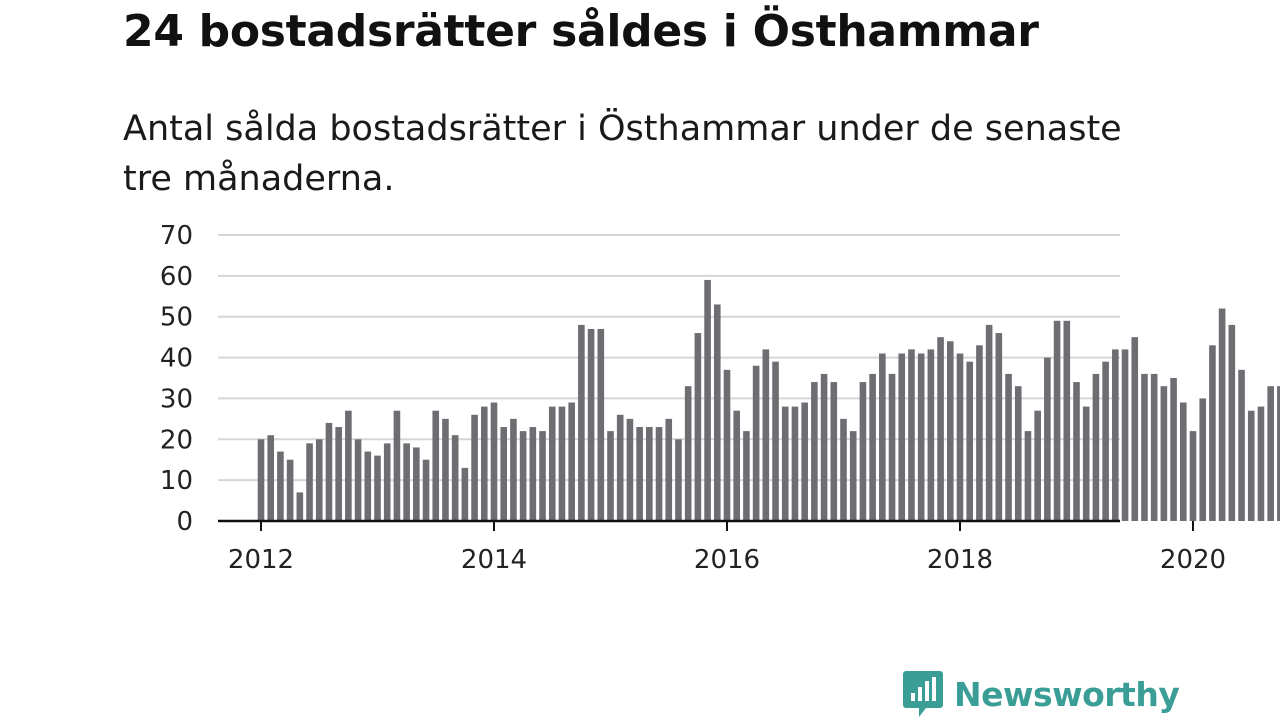  What do you see at coordinates (960, 560) in the screenshot?
I see `x-tick-label: 2018` at bounding box center [960, 560].